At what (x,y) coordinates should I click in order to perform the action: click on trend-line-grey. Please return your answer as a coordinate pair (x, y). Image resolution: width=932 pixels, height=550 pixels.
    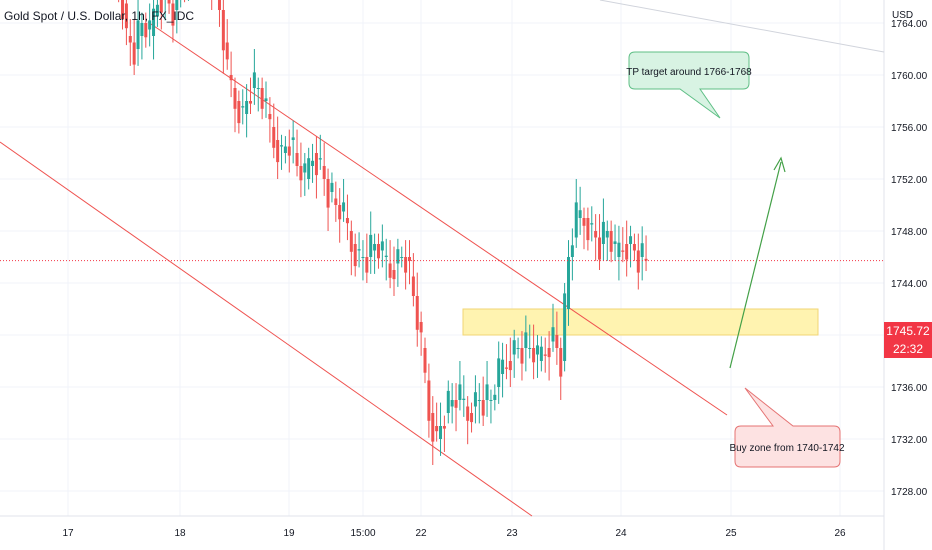
    Looking at the image, I should click on (742, 26).